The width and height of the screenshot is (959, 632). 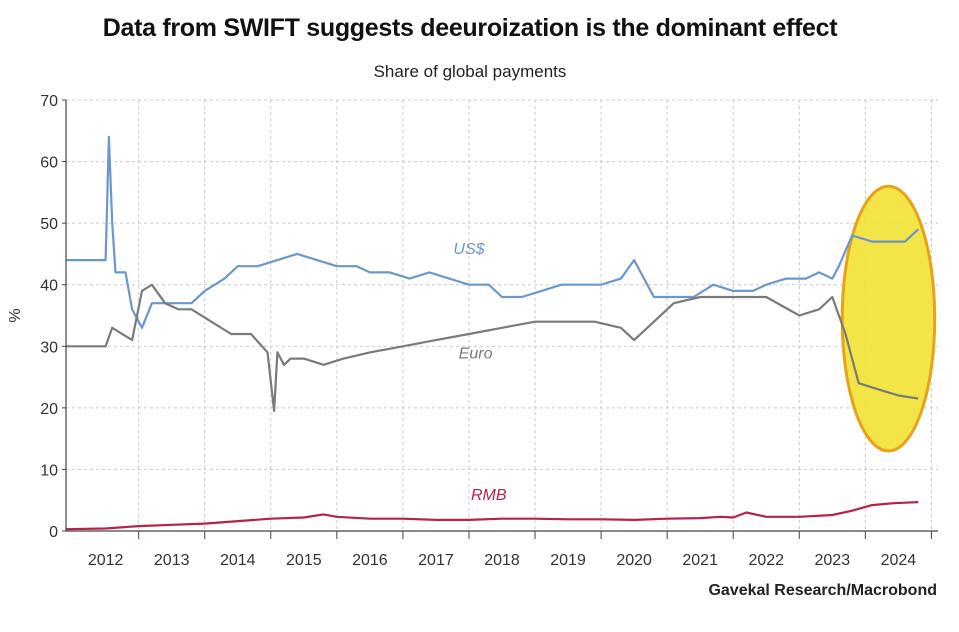 I want to click on x-tick-label: 2014, so click(x=238, y=560).